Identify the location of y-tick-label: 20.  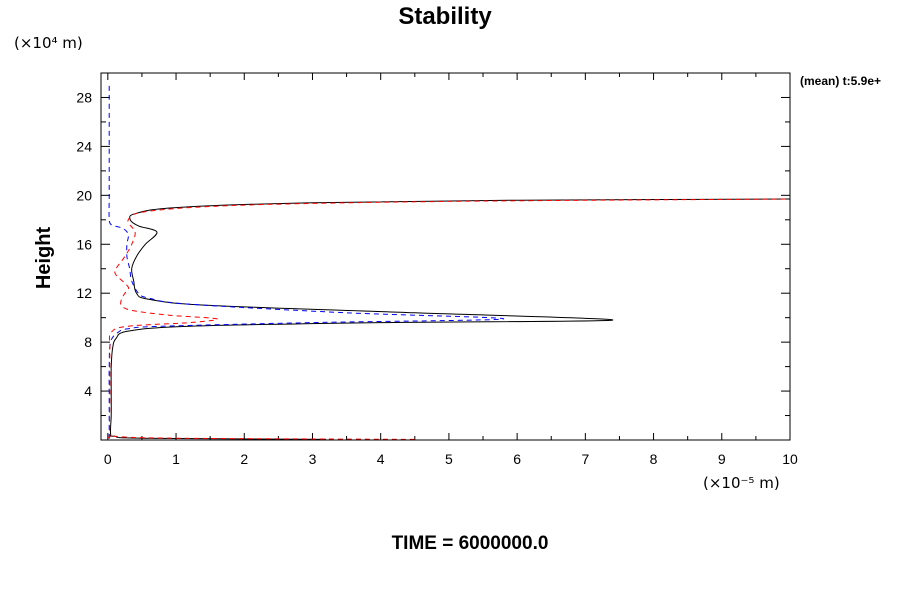
(84, 195).